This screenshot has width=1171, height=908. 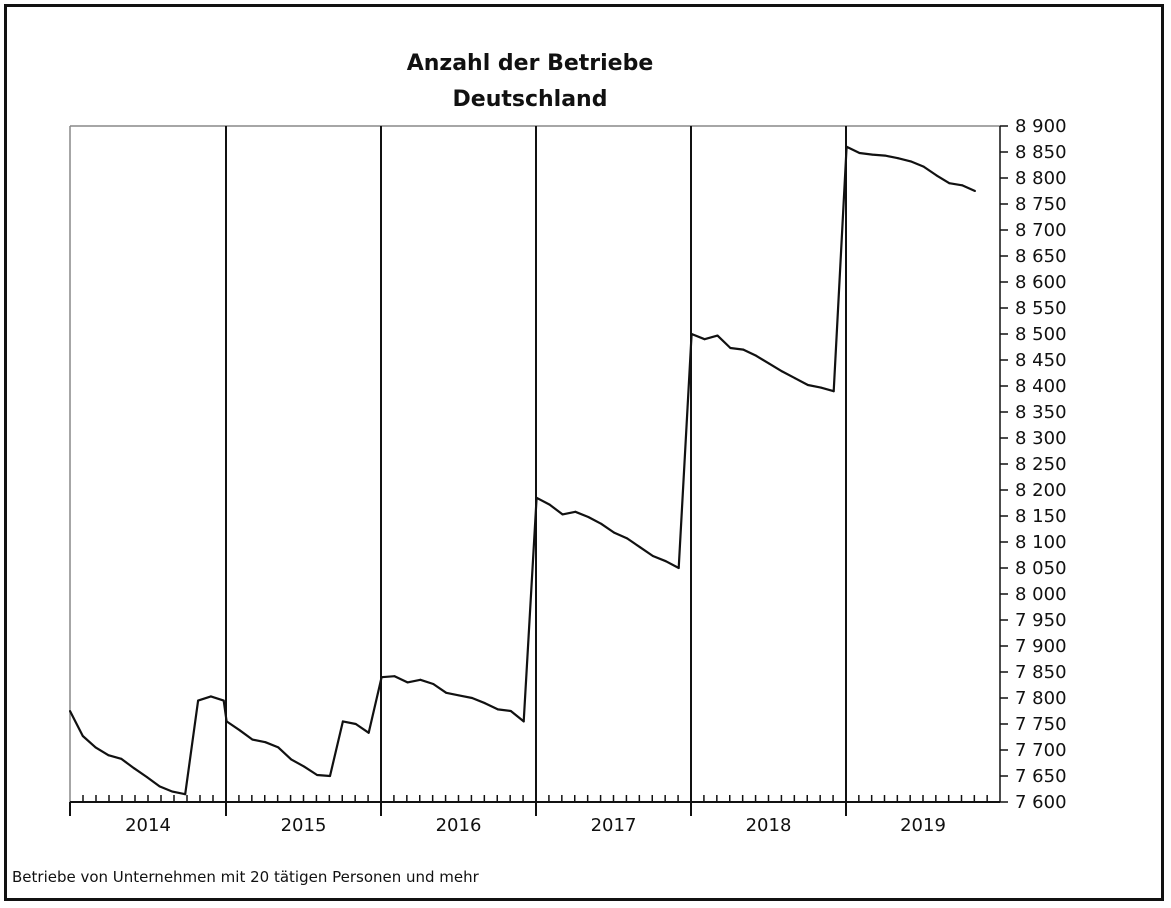 What do you see at coordinates (459, 825) in the screenshot?
I see `x-tick-label: 2016` at bounding box center [459, 825].